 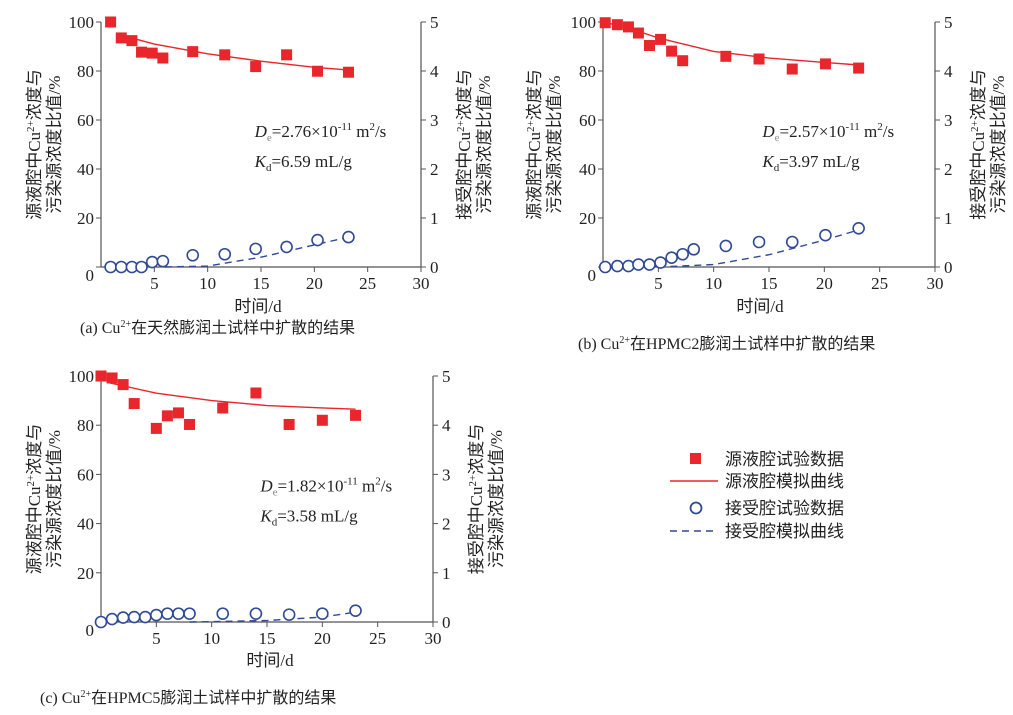 What do you see at coordinates (243, 328) in the screenshot?
I see `caption-text: 在天然膨润土试样中扩散的结果` at bounding box center [243, 328].